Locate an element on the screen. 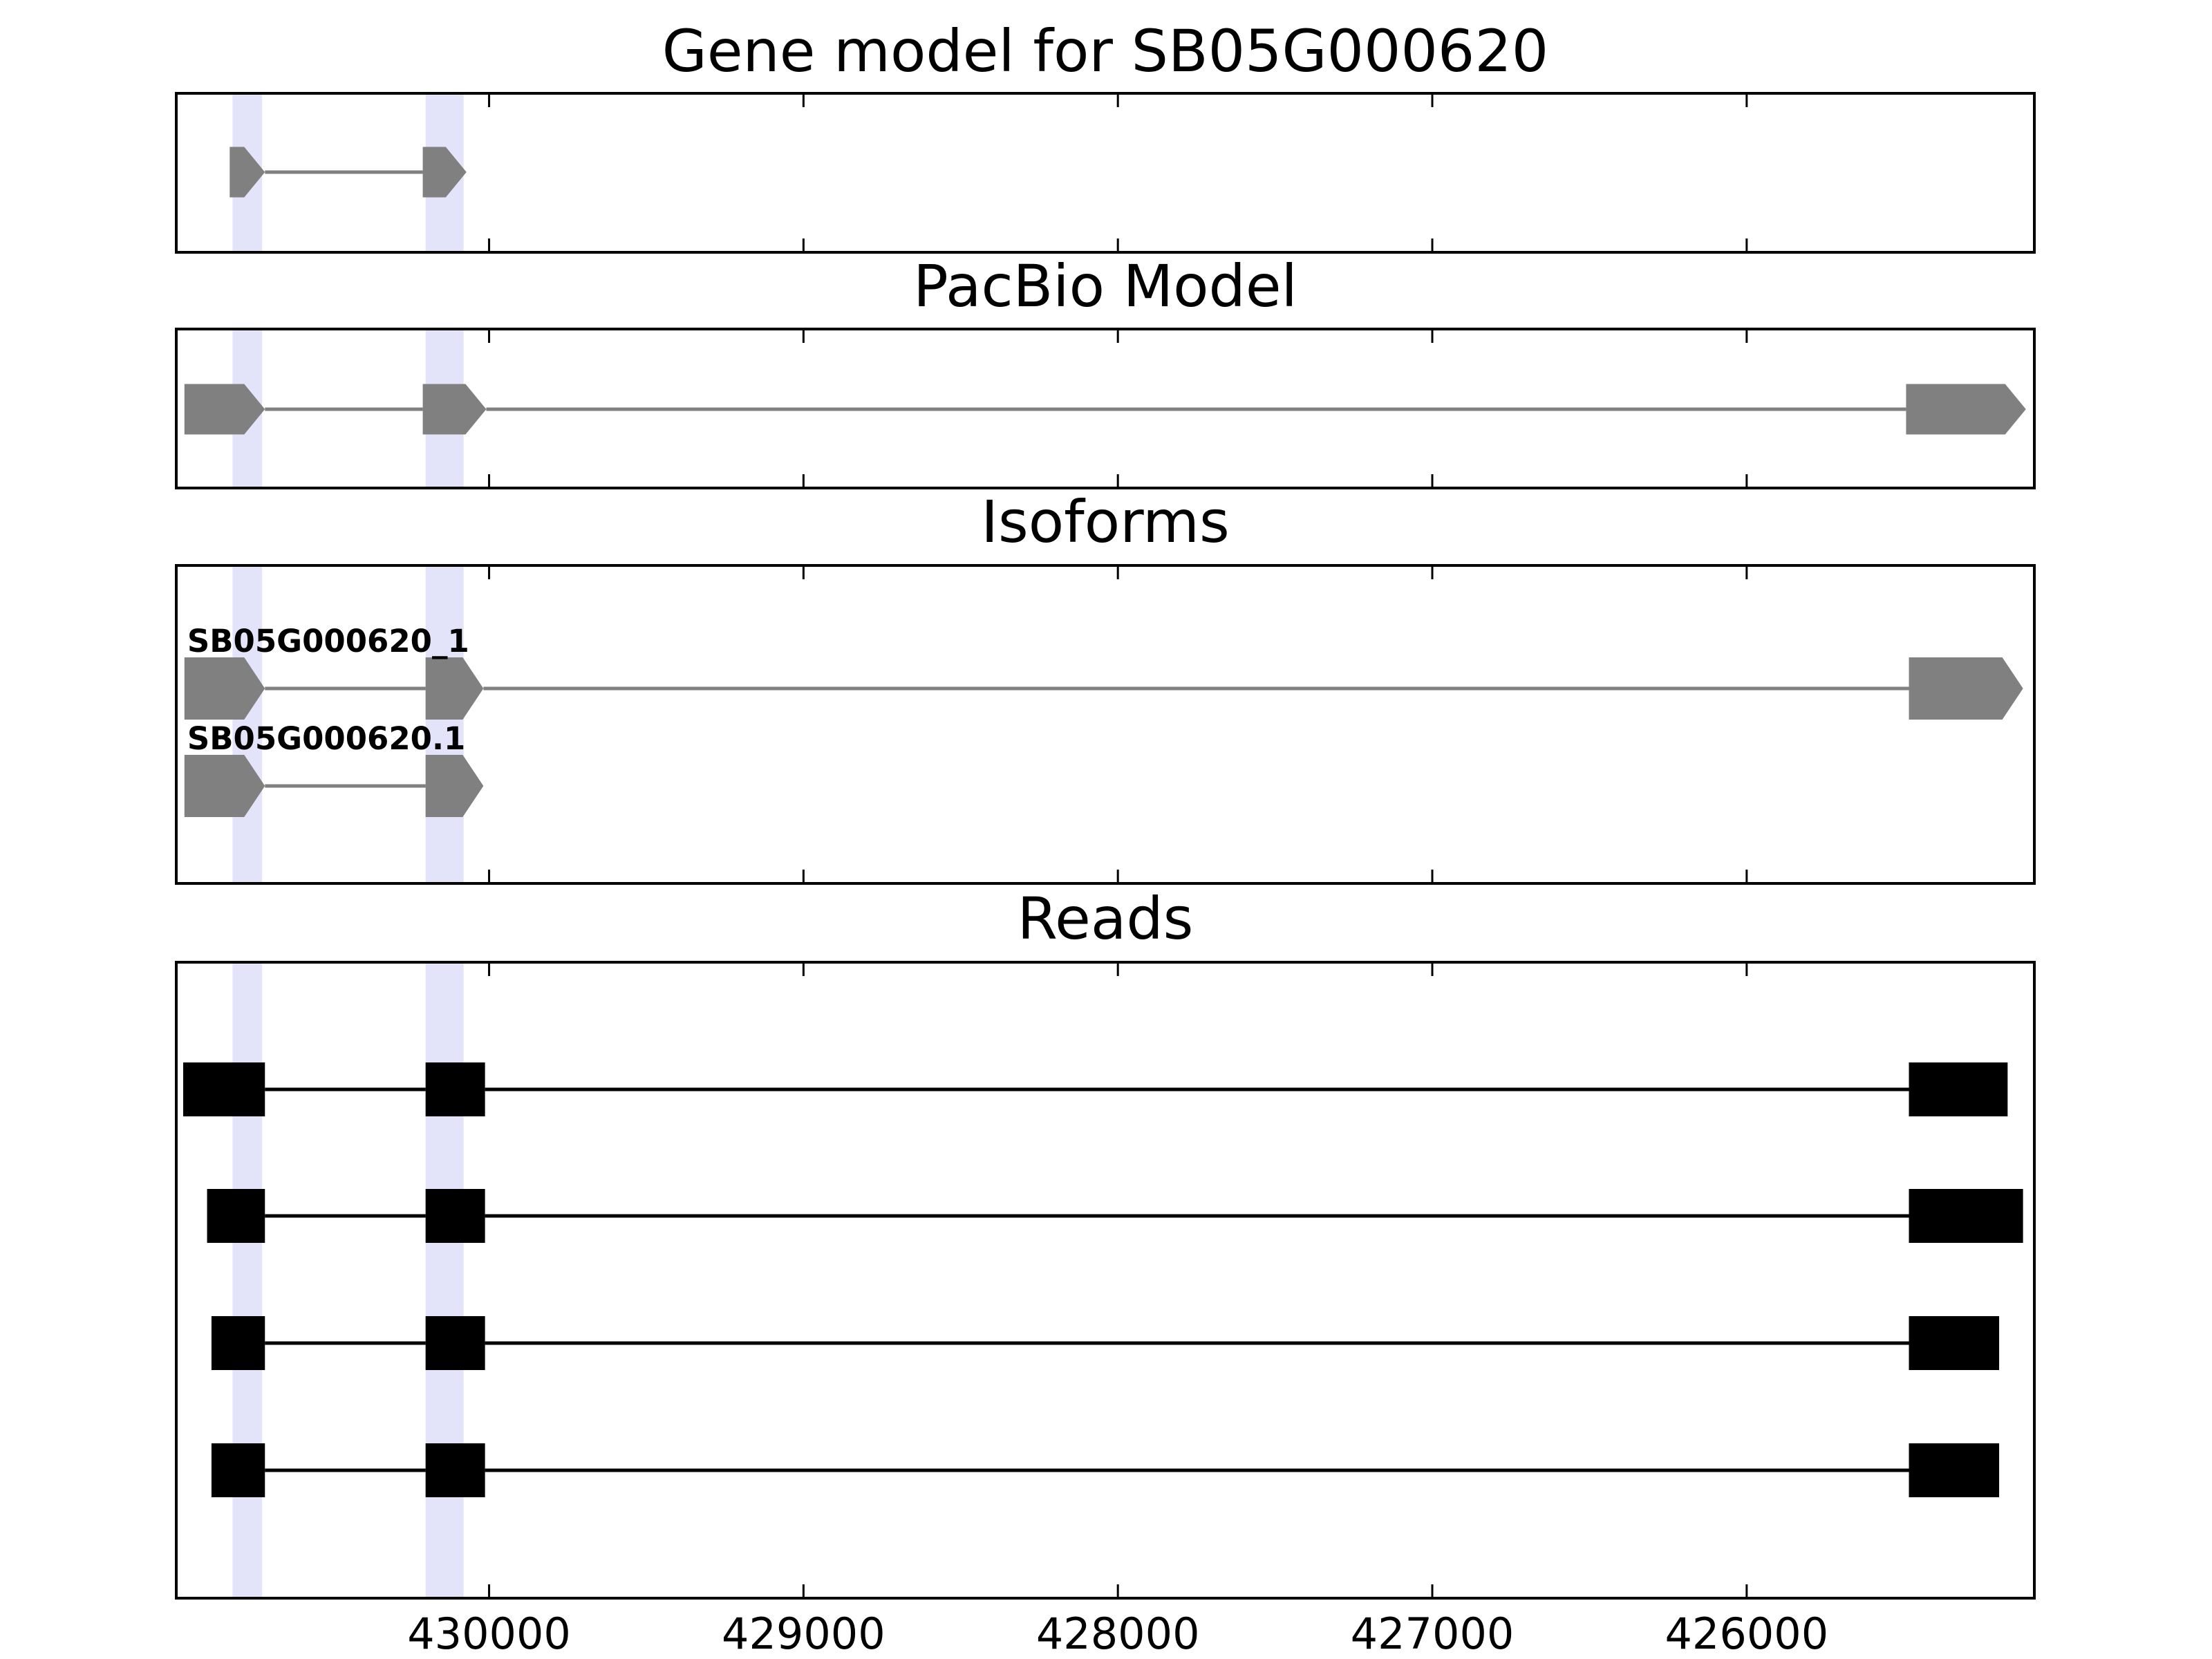  panel-title: PacBio Model is located at coordinates (1105, 286).